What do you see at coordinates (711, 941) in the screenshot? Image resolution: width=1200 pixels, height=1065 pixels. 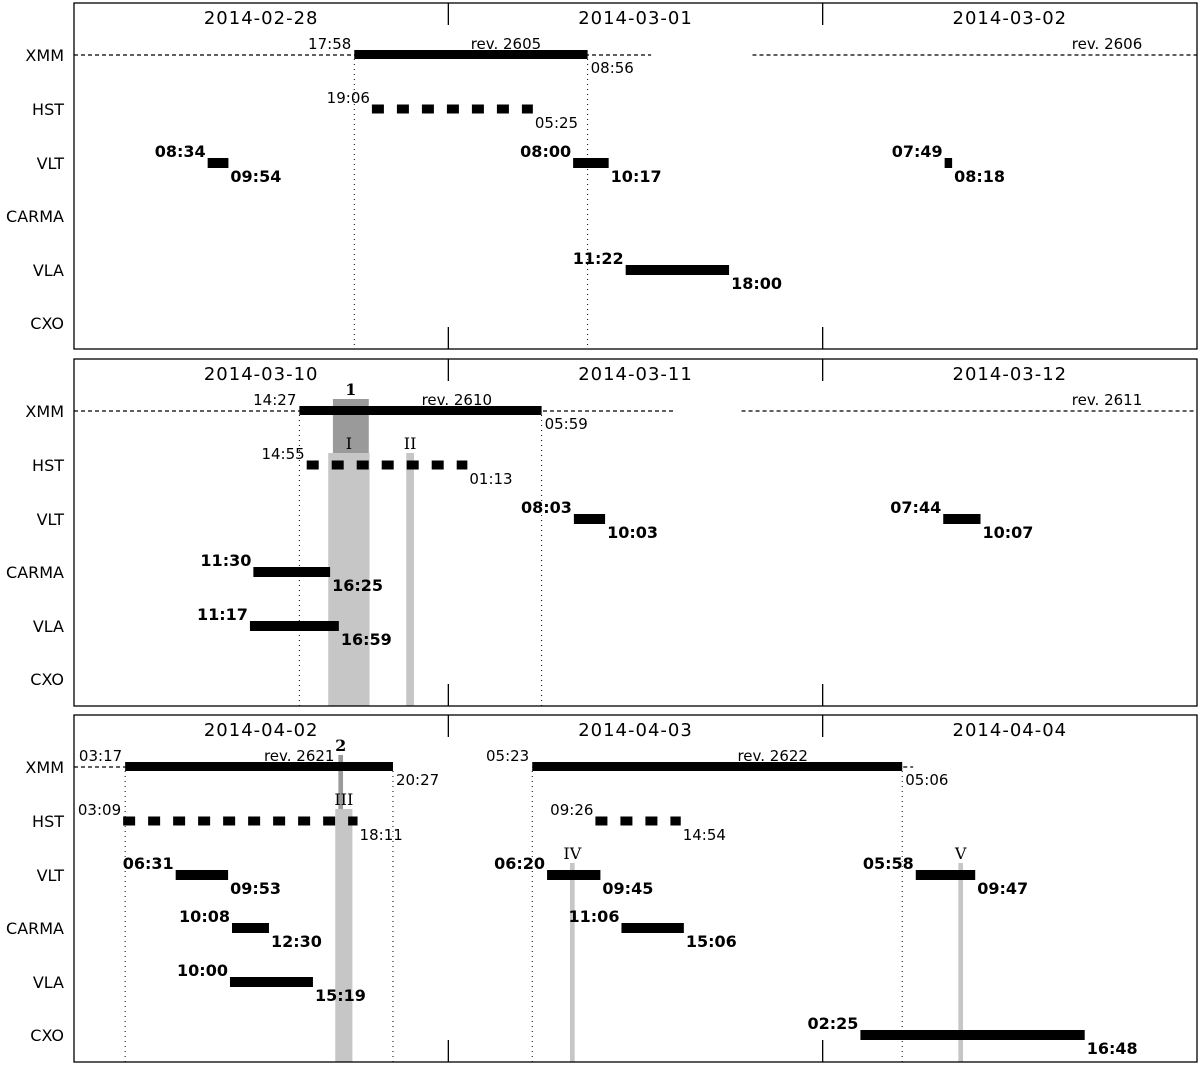 I see `carma-end-time: 15:06` at bounding box center [711, 941].